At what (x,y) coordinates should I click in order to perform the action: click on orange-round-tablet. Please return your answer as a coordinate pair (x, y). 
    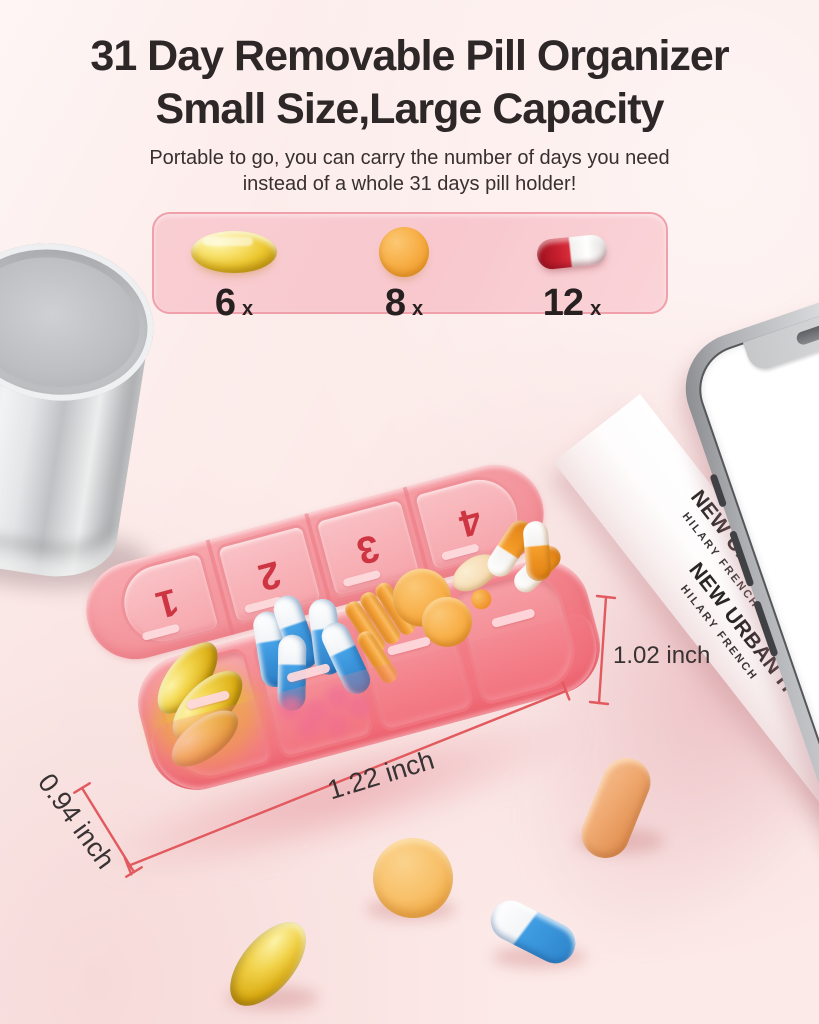
    Looking at the image, I should click on (413, 878).